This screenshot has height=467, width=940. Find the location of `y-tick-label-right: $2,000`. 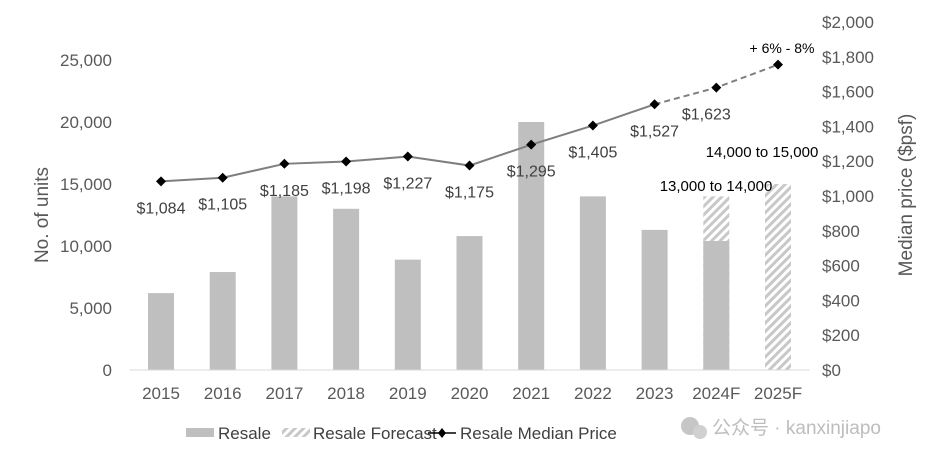

y-tick-label-right: $2,000 is located at coordinates (848, 22).